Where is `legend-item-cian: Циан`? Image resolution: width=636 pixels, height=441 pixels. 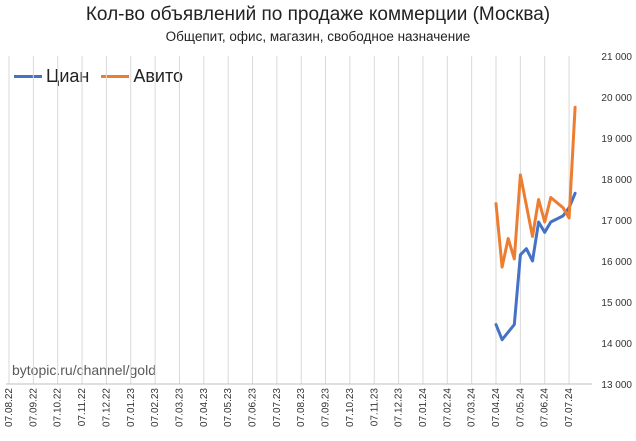
legend-item-cian: Циан is located at coordinates (51, 76).